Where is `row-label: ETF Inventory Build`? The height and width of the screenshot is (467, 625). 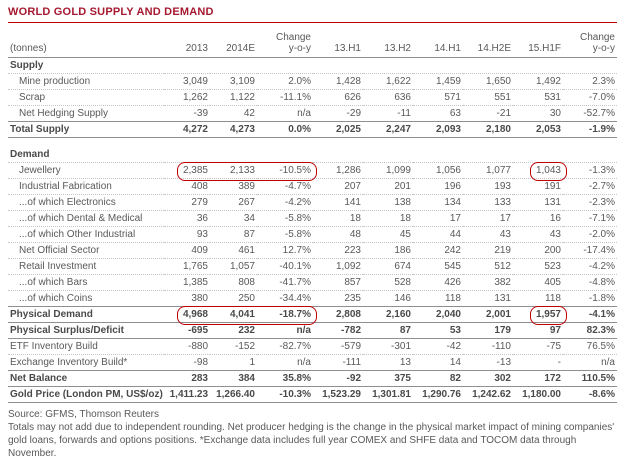
row-label: ETF Inventory Build is located at coordinates (86, 347).